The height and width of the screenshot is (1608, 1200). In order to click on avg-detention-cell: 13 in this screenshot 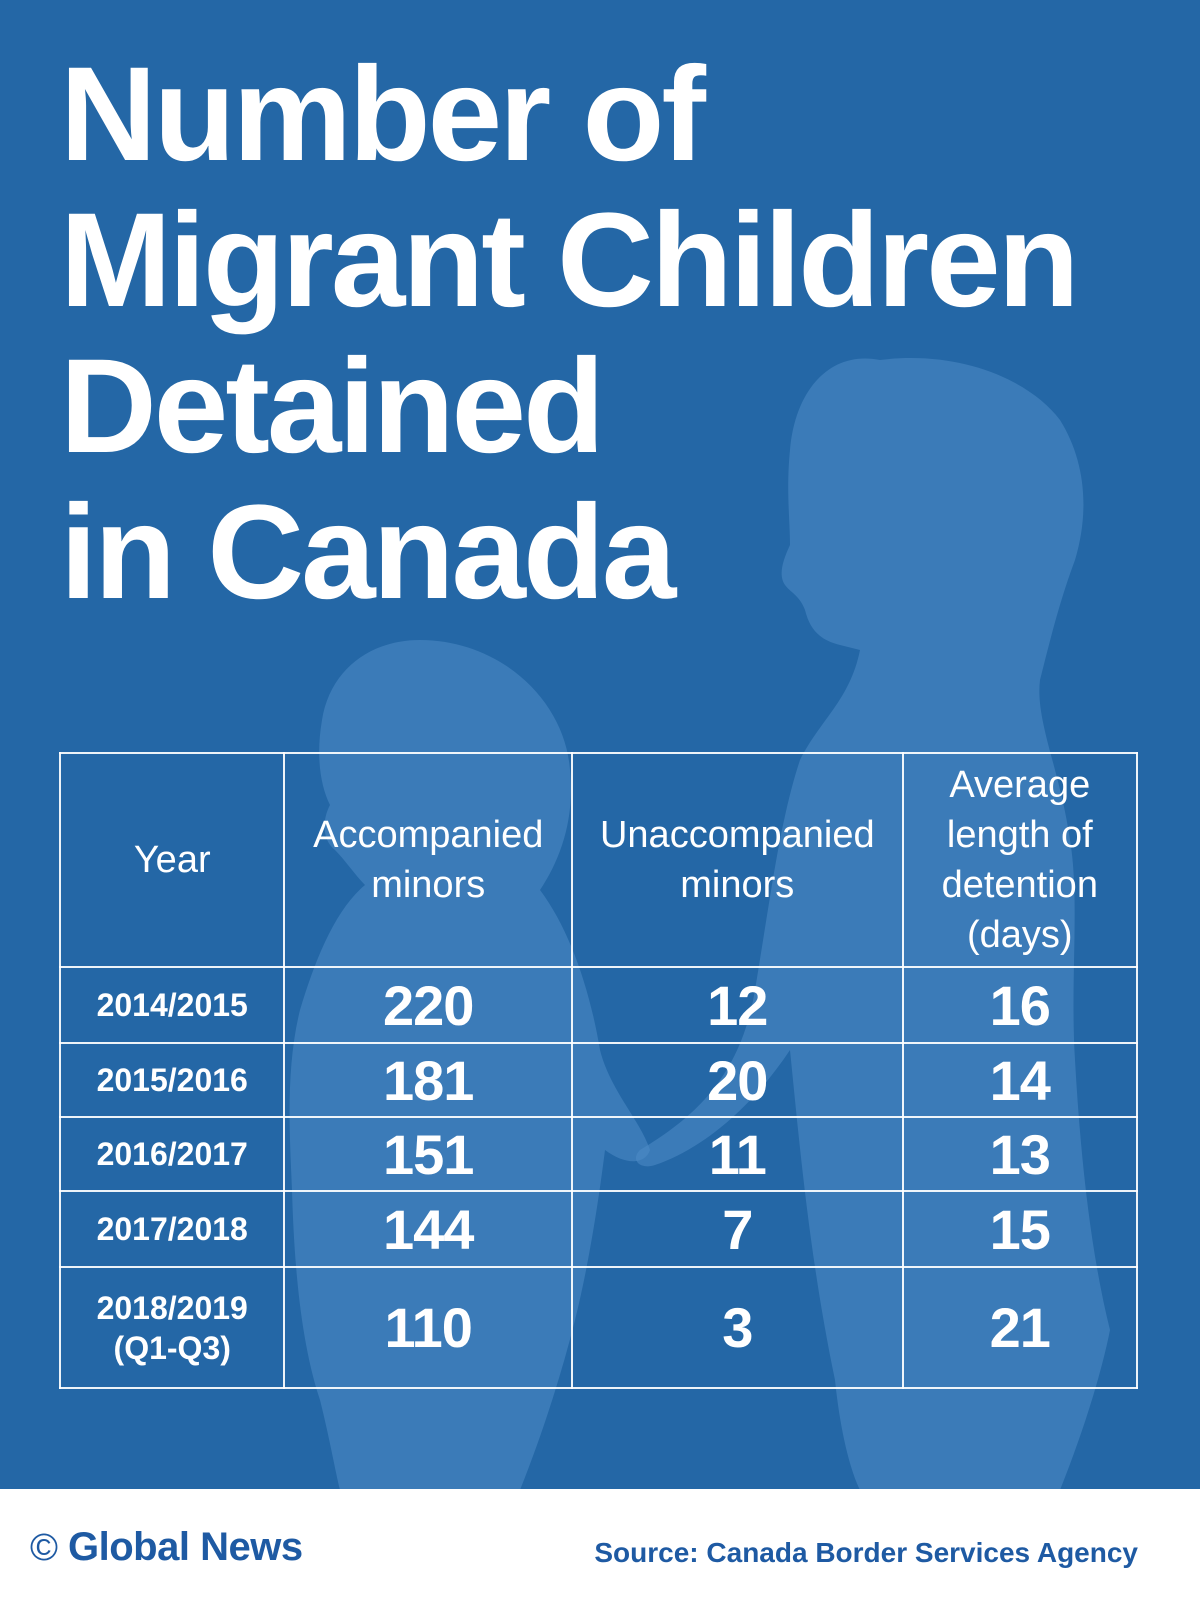, I will do `click(1020, 1154)`.